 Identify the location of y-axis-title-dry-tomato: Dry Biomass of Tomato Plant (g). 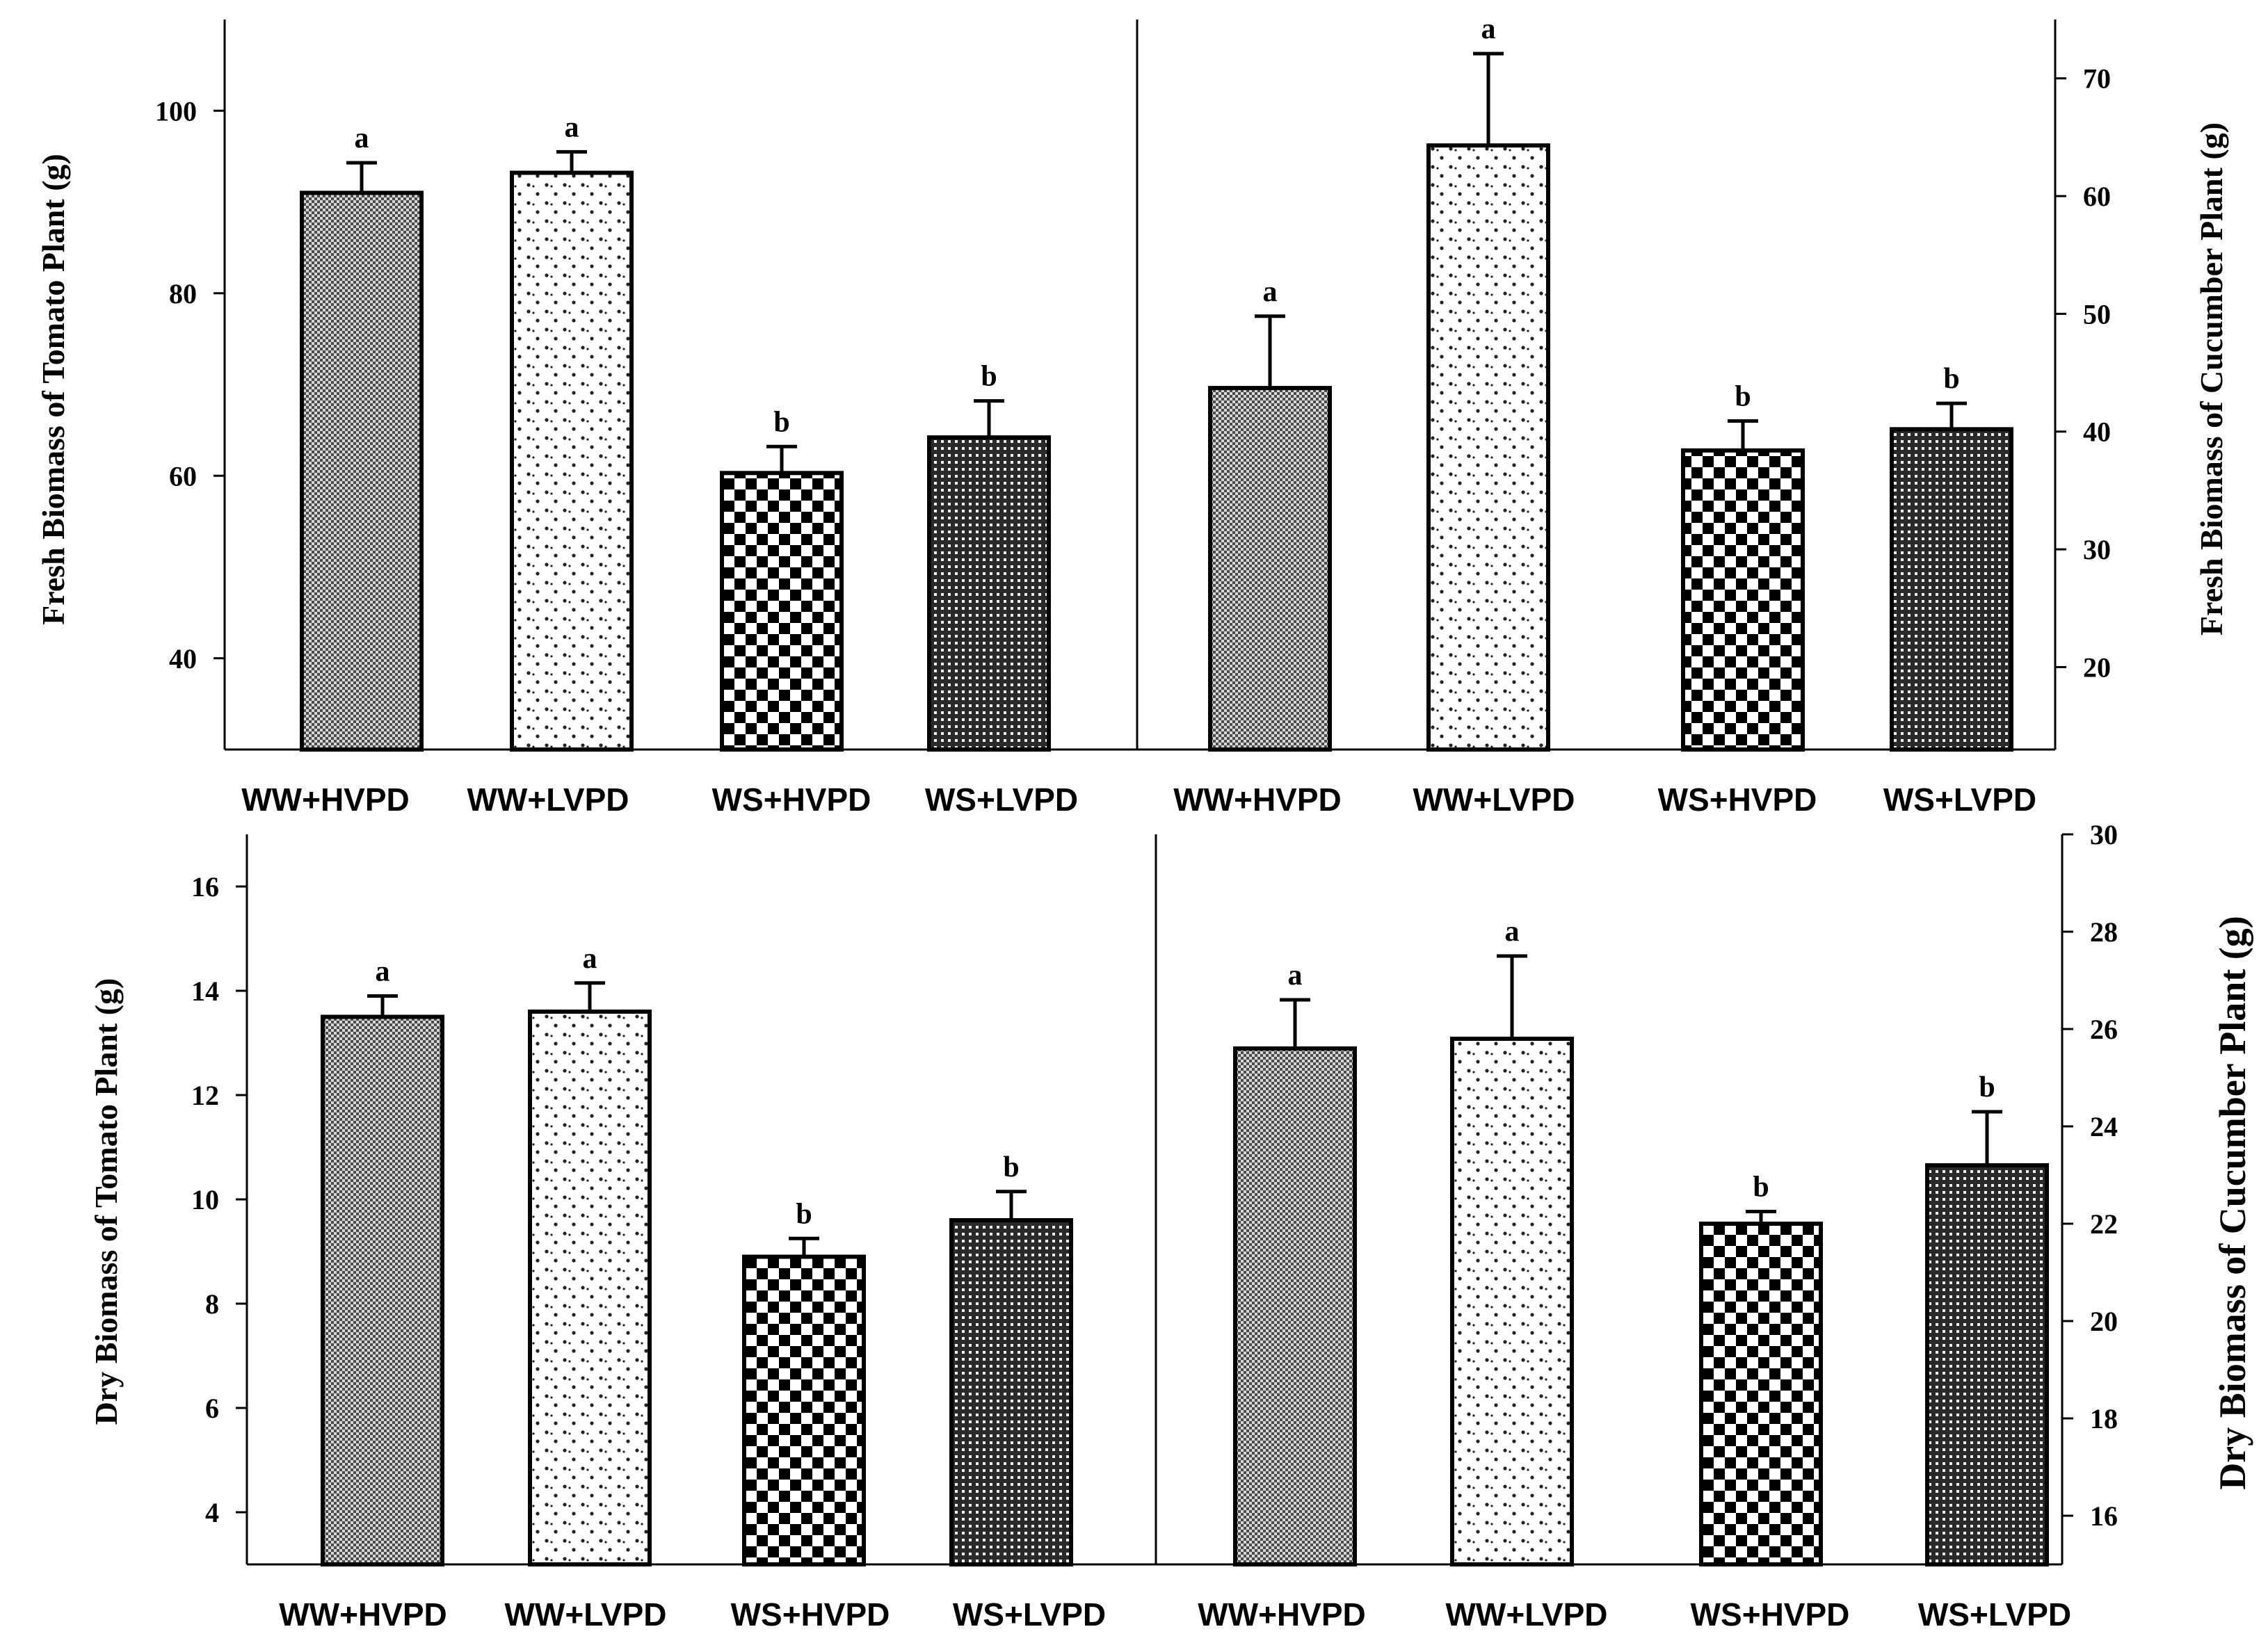
(106, 1201).